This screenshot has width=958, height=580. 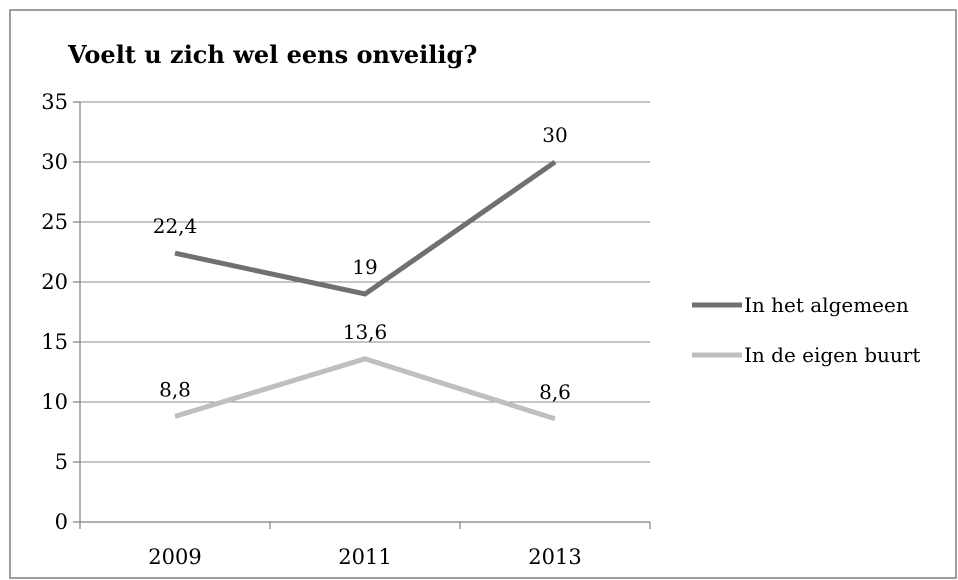 I want to click on legend: In het algemeen In de eigen buurt, so click(x=806, y=330).